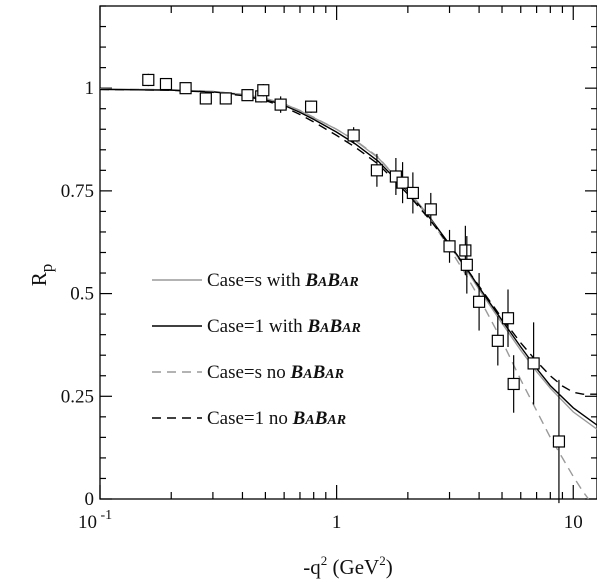 This screenshot has height=582, width=597. I want to click on legend-entry-text: Case=s no BABAR, so click(275, 372).